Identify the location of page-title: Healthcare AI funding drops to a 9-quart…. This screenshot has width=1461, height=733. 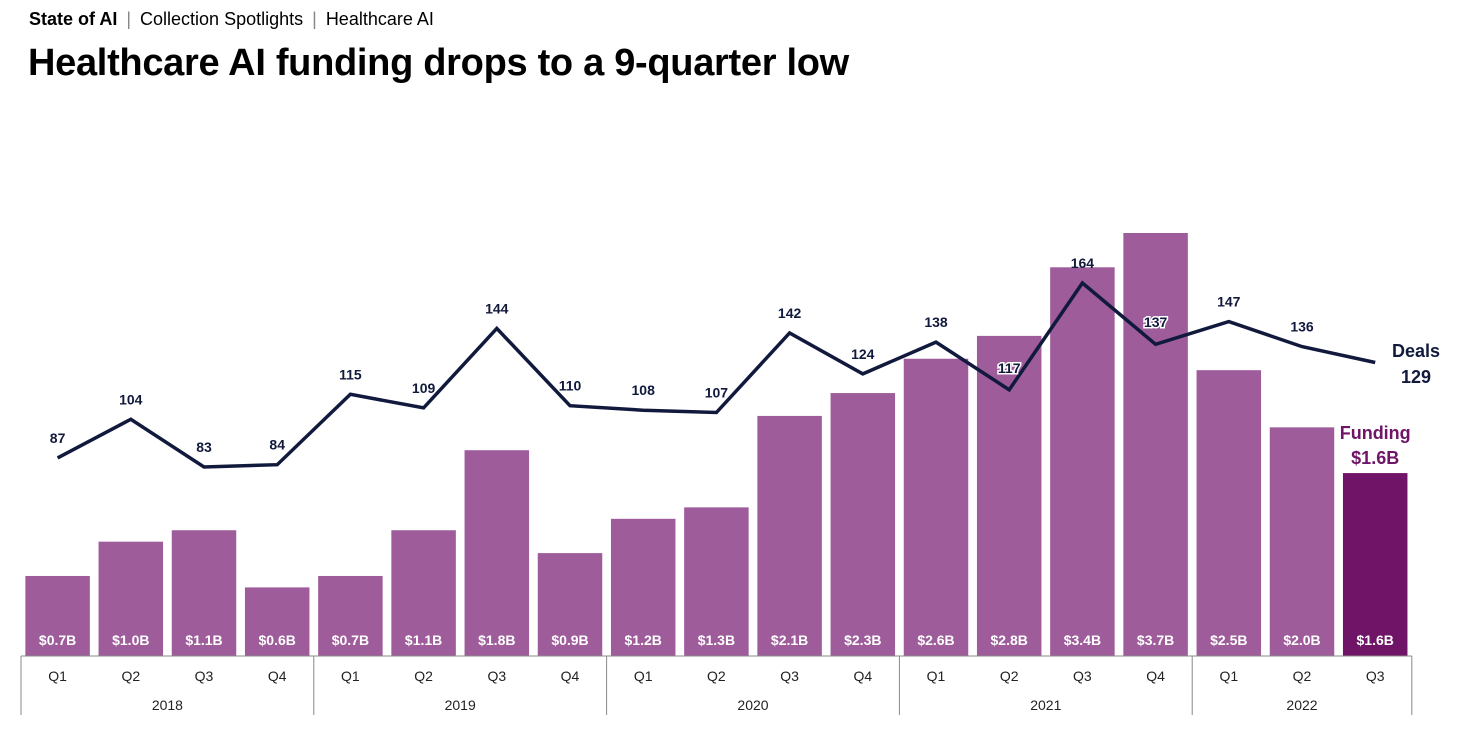
(438, 63).